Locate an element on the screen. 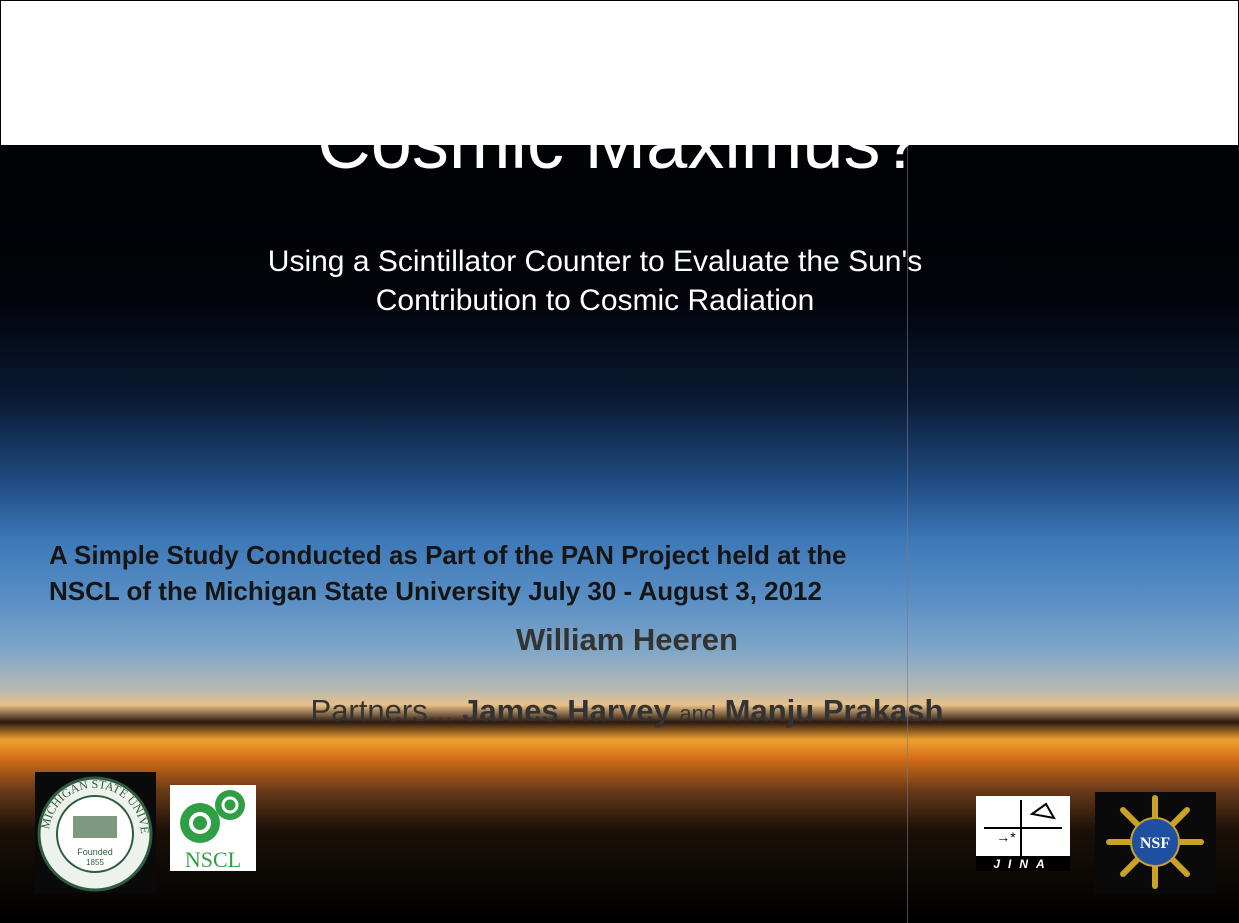  seam is located at coordinates (907, 533).